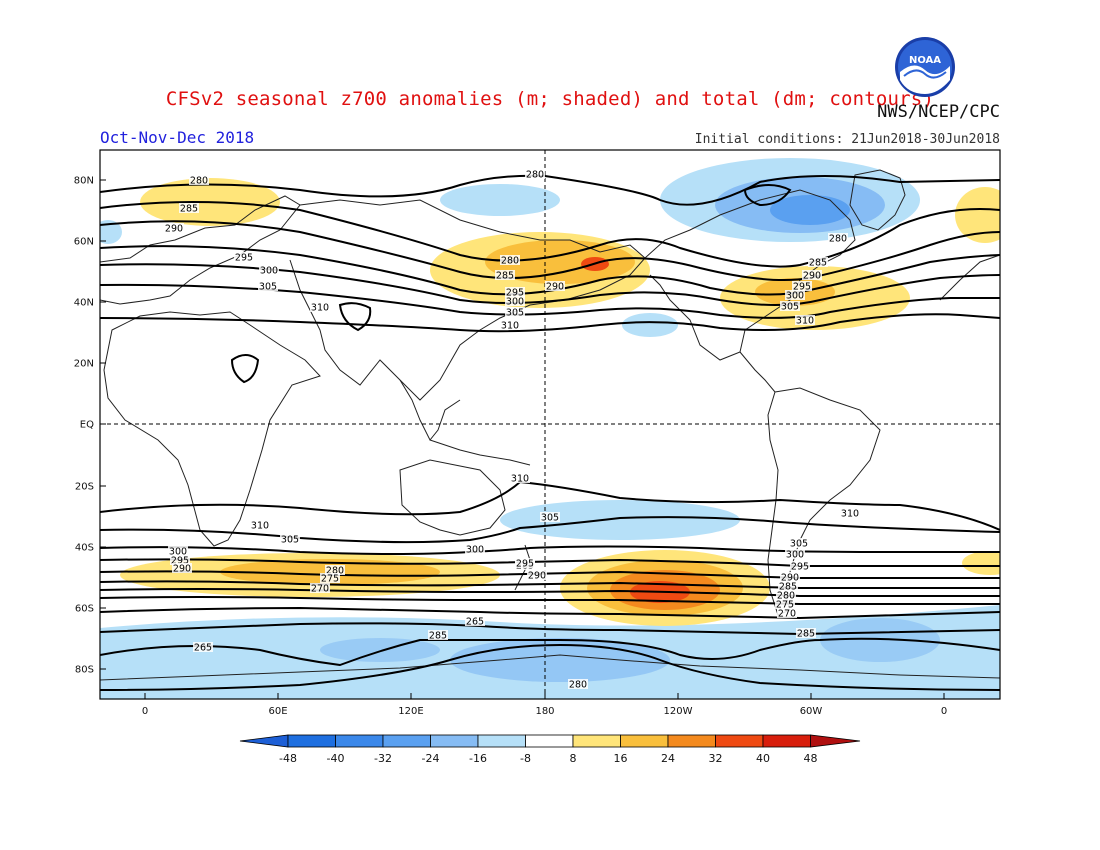  I want to click on anomaly-south-pacific-negative, so click(880, 640).